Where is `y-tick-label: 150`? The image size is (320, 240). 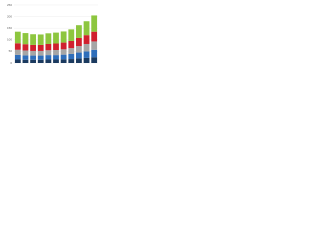
y-tick-label: 150 is located at coordinates (9, 28).